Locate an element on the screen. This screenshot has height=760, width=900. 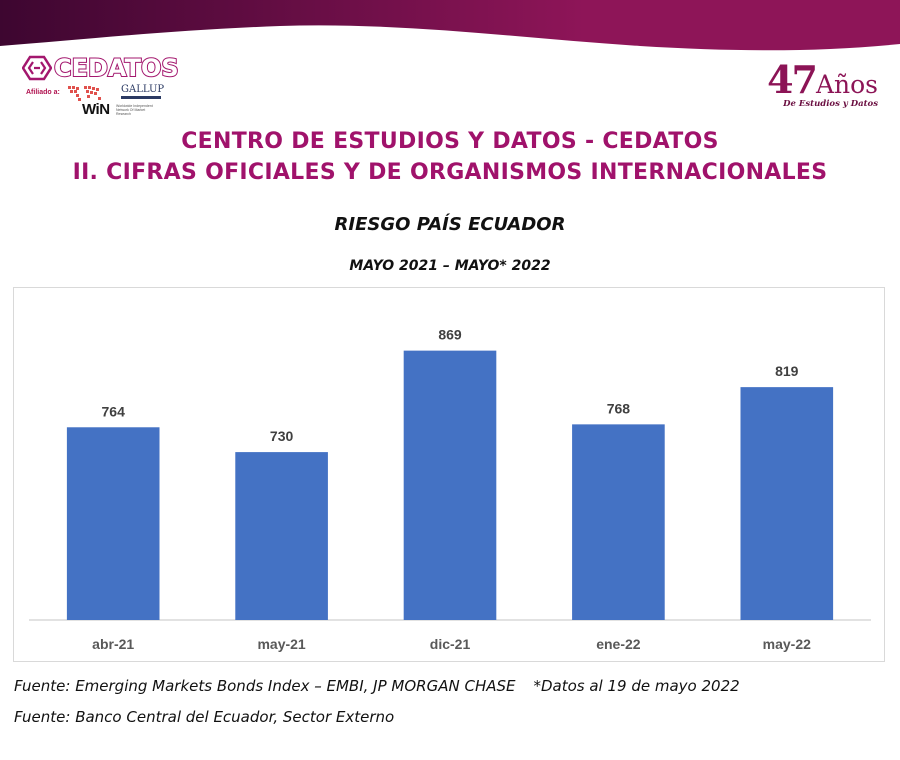
data-date-note: *Datos al 19 de mayo 2022 is located at coordinates (636, 686).